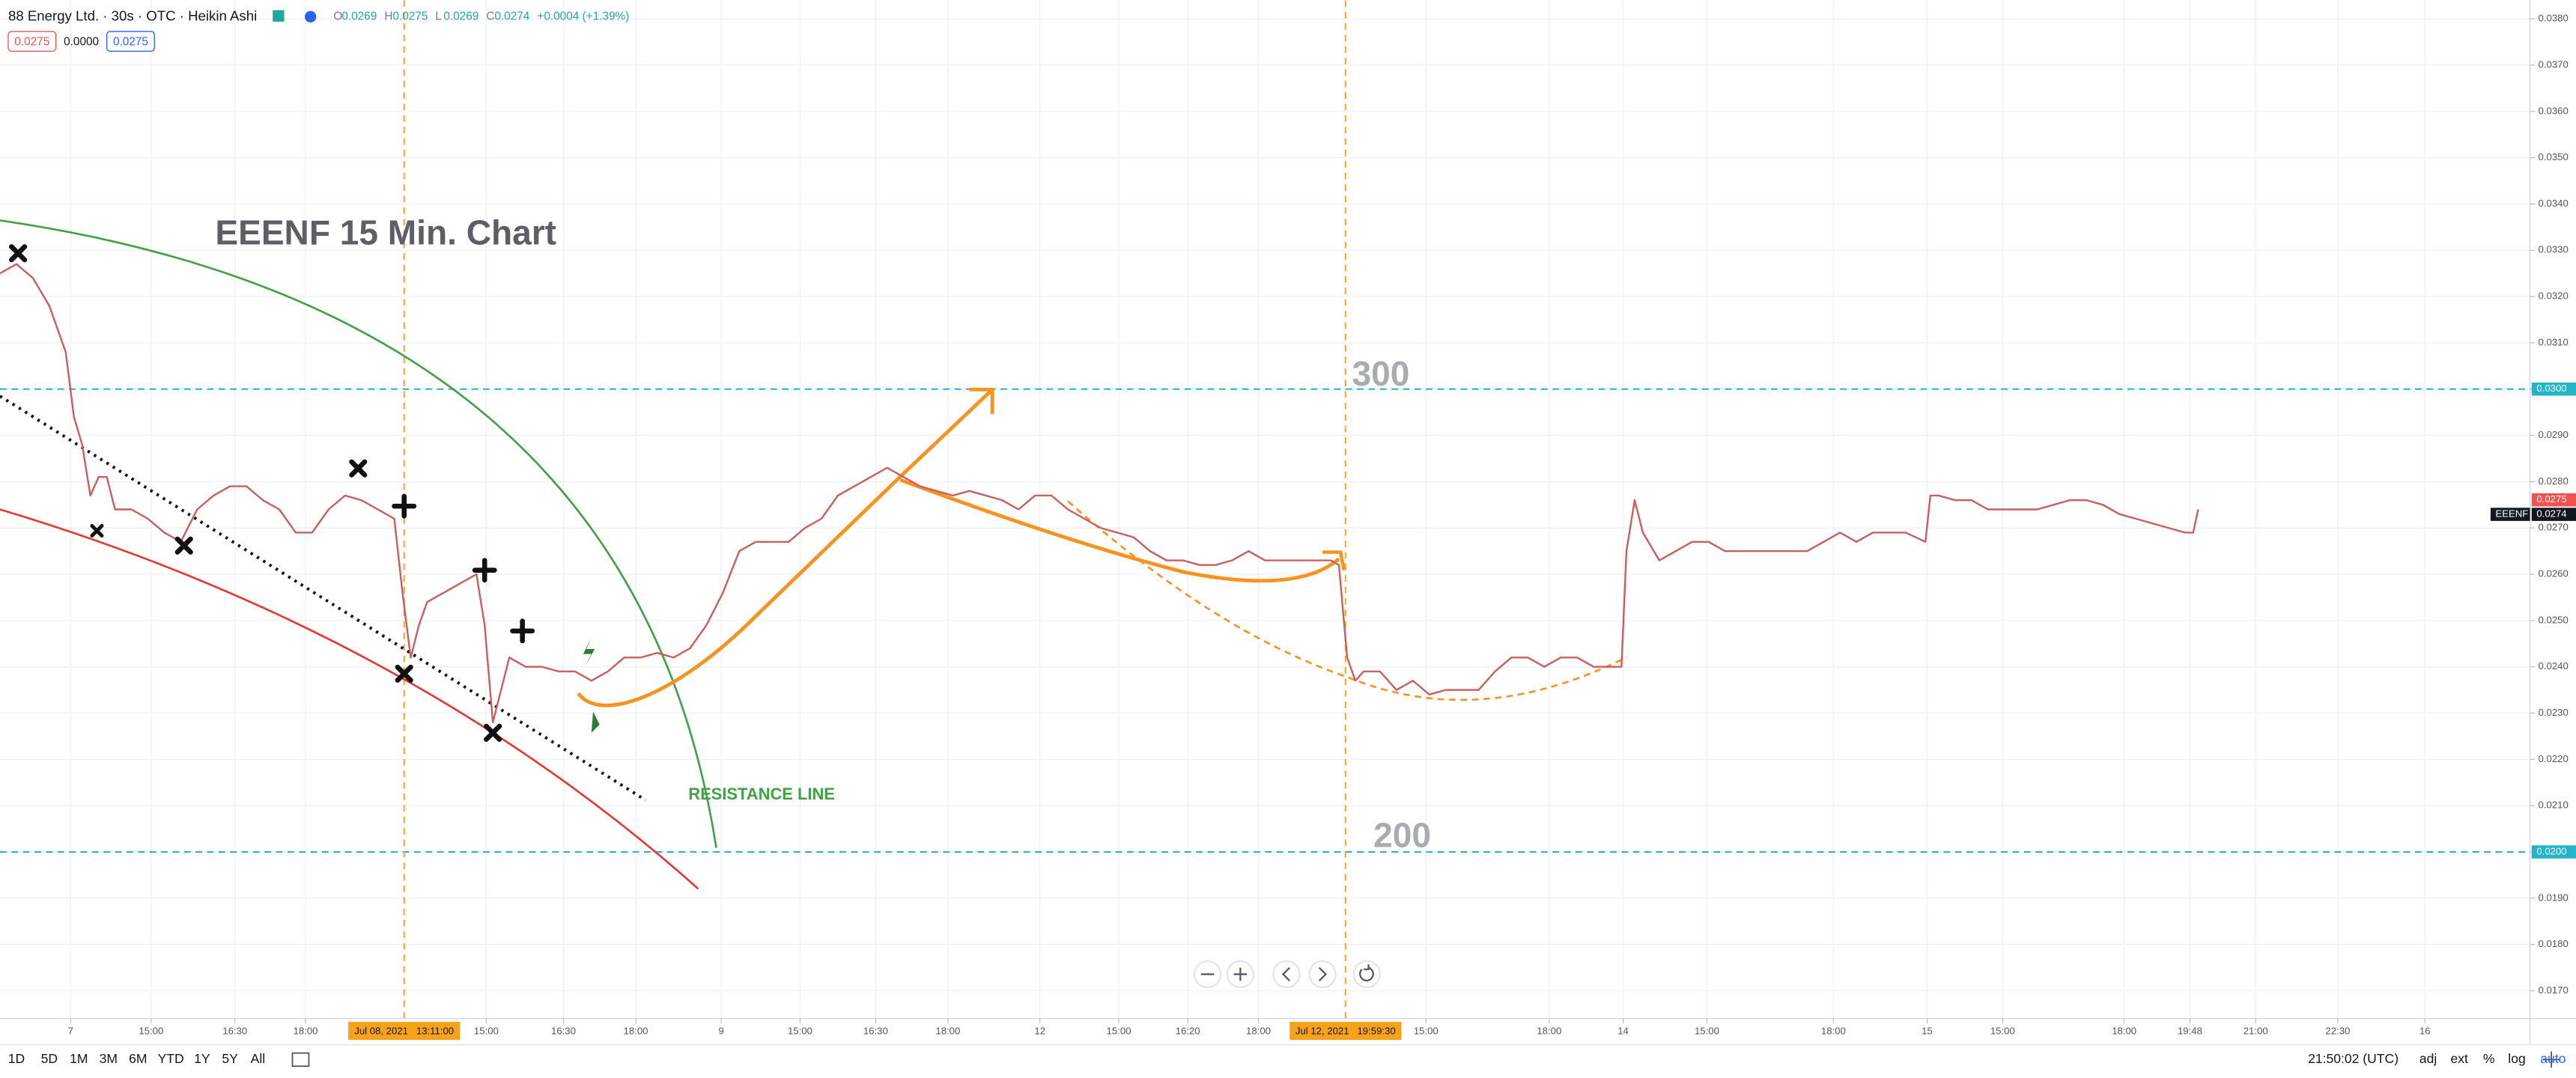 The height and width of the screenshot is (1078, 2576). What do you see at coordinates (2489, 1058) in the screenshot?
I see `option-button: %` at bounding box center [2489, 1058].